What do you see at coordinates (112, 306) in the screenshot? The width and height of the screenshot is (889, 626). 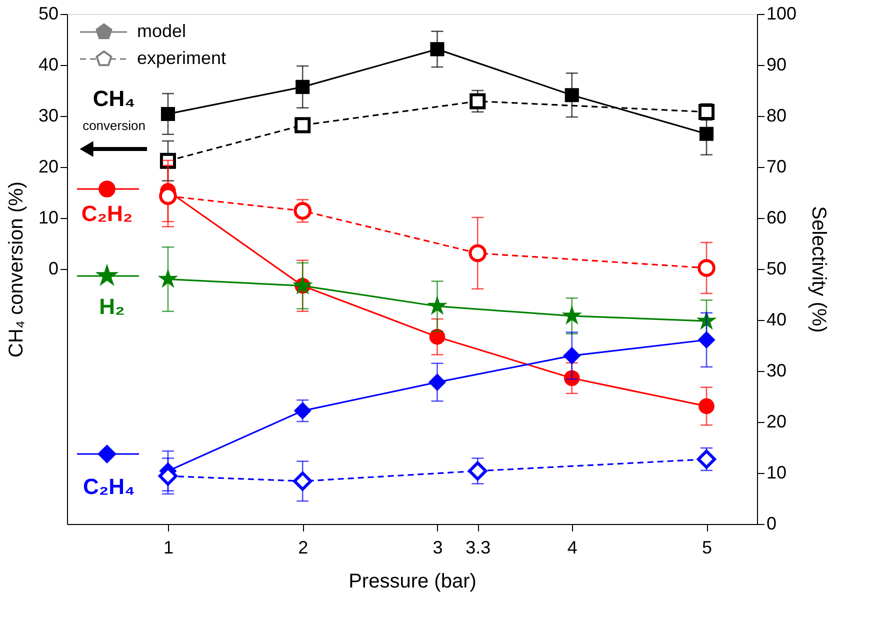 I see `legend-label: H₂` at bounding box center [112, 306].